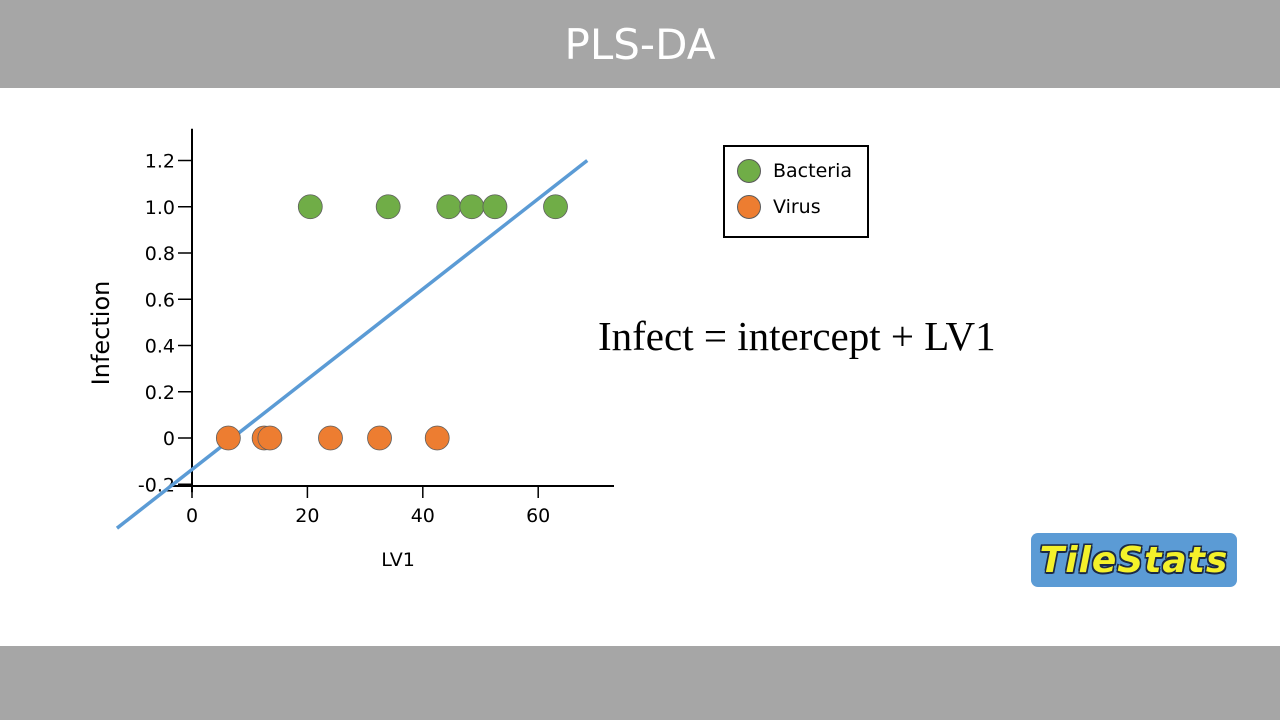 The image size is (1280, 720). I want to click on y-axis-title: Infection, so click(101, 333).